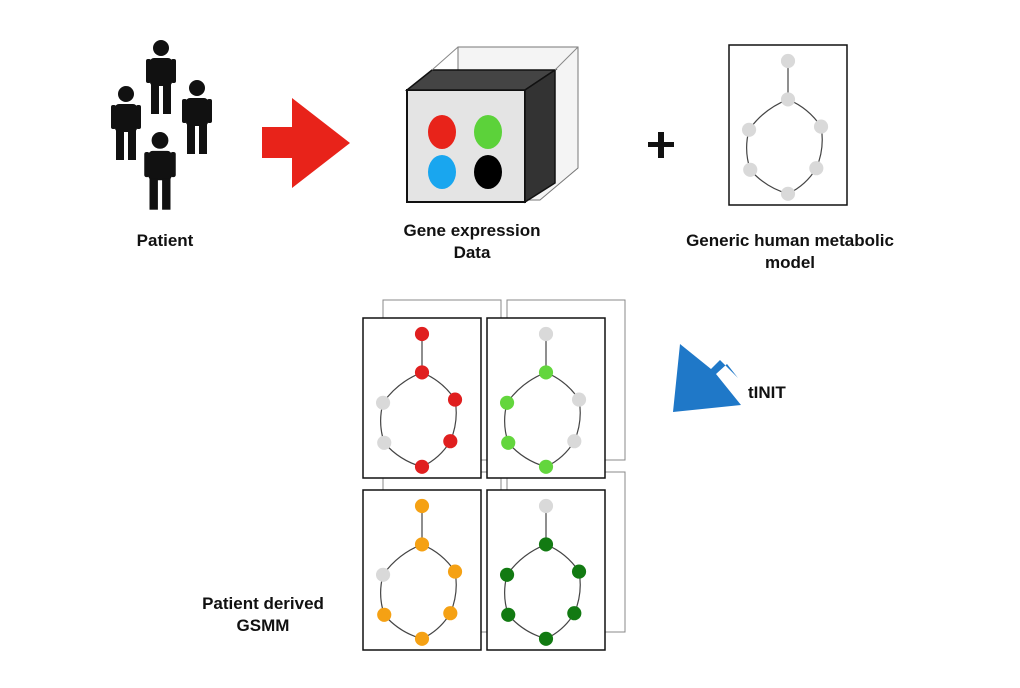 This screenshot has height=688, width=1020. Describe the element at coordinates (790, 240) in the screenshot. I see `generic-model-label-line1: Generic human metabolic` at that location.